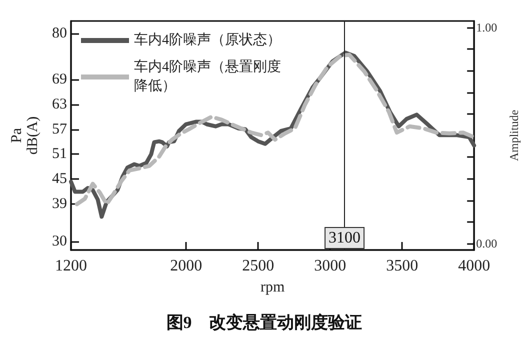 This screenshot has height=342, width=528. I want to click on ref-line-label: 3100, so click(344, 238).